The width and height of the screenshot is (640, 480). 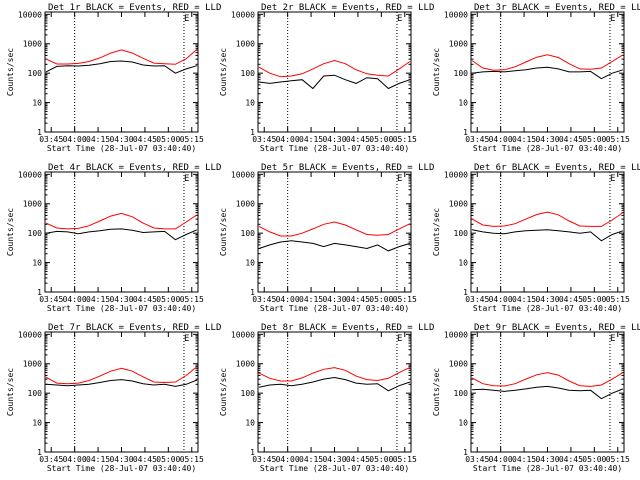 I want to click on chart-title: Det 8r BLACK = Events, RED = LLD, so click(x=347, y=328).